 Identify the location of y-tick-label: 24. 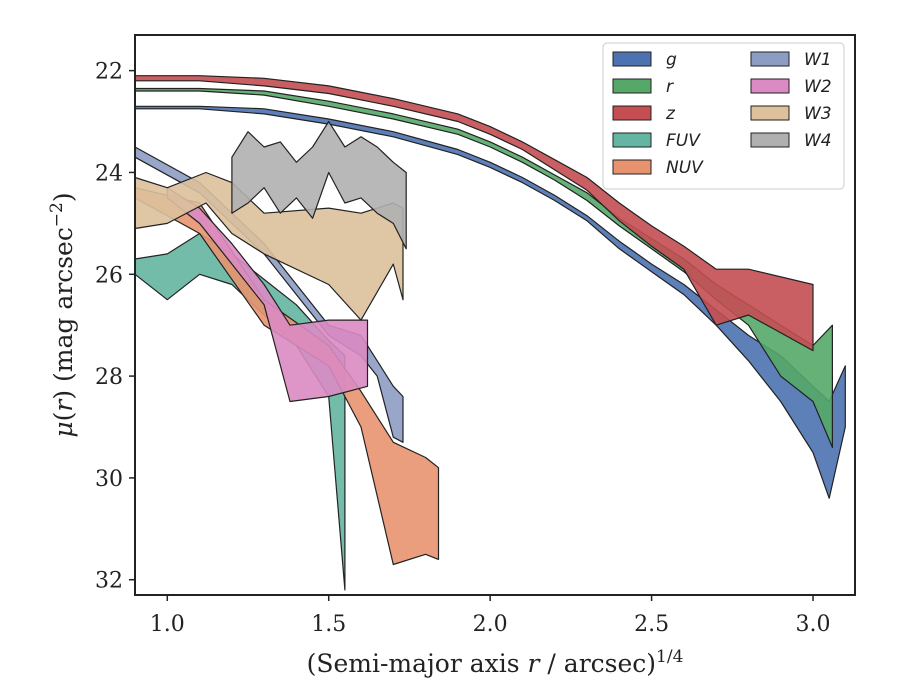
(109, 173).